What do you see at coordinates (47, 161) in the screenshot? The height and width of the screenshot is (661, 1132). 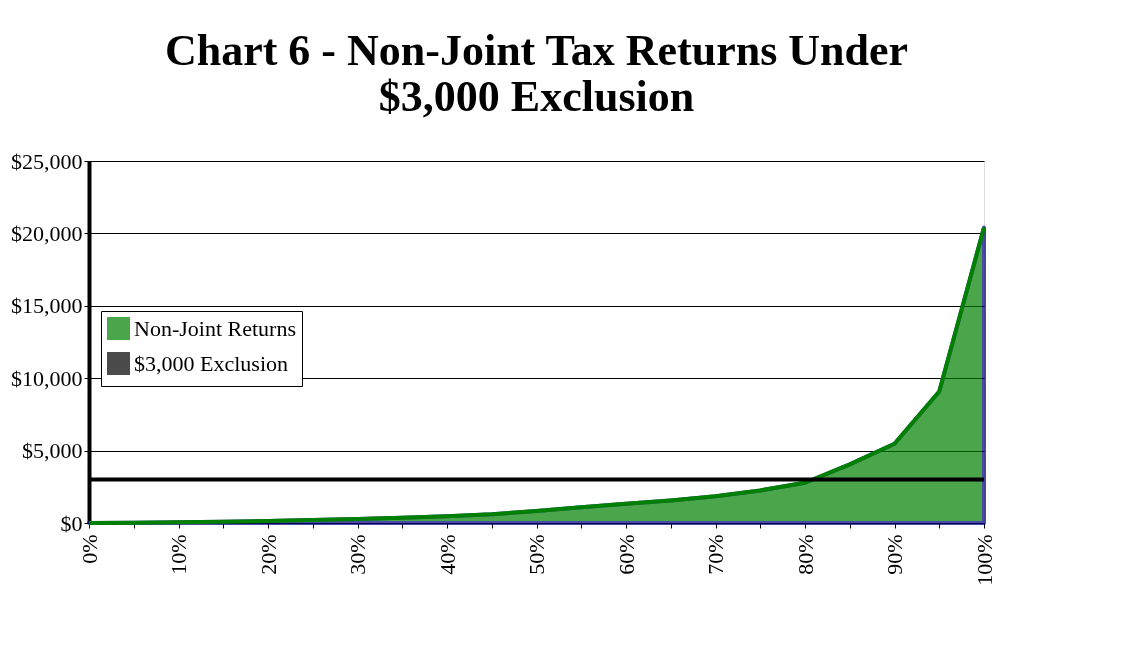 I see `y-tick-label: $25,000` at bounding box center [47, 161].